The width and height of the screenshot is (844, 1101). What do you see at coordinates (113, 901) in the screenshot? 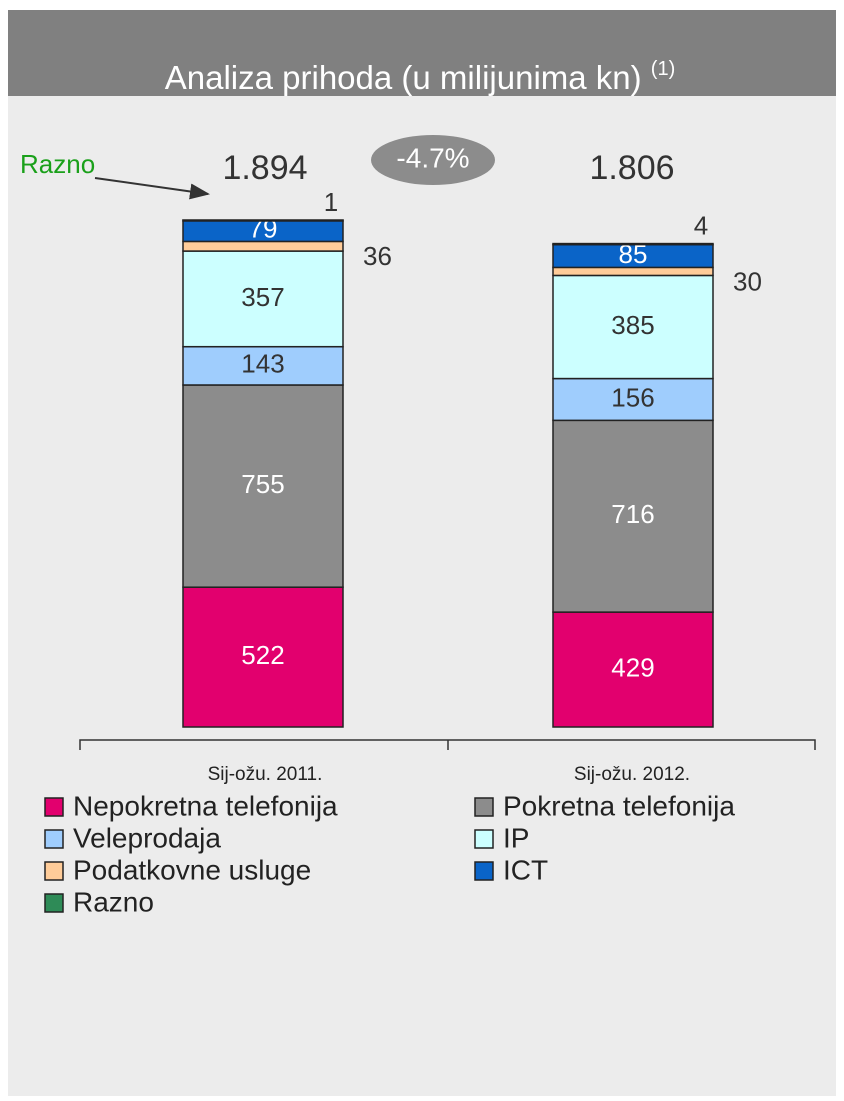
I see `legend-label: Razno` at bounding box center [113, 901].